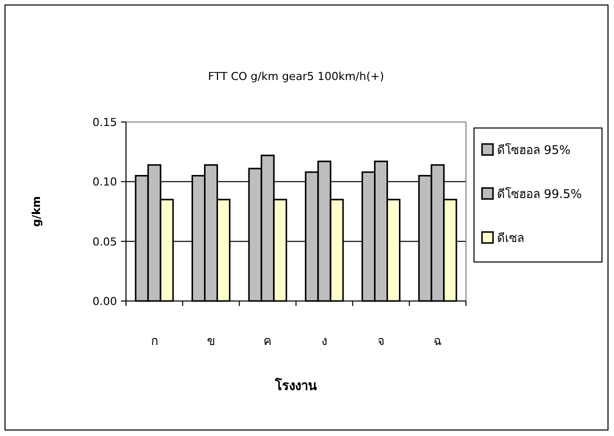 This screenshot has height=436, width=614. I want to click on y-tick-label: 0.10, so click(104, 182).